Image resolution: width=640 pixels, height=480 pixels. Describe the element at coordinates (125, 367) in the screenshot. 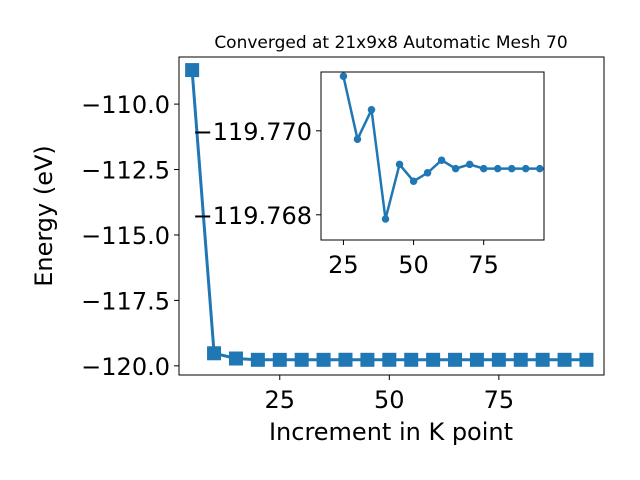

I see `main-y-tick-label: −120.0` at that location.